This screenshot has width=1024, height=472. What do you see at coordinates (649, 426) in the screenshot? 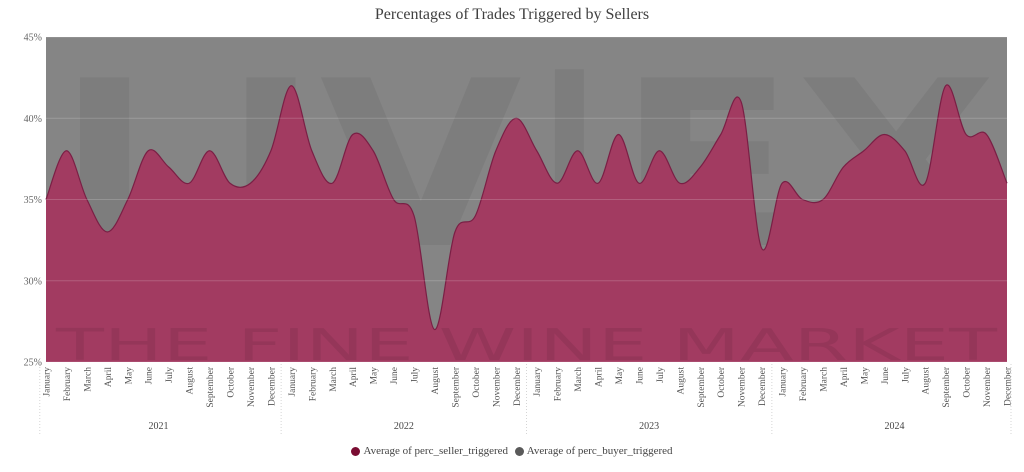
I see `year-label: 2023` at bounding box center [649, 426].